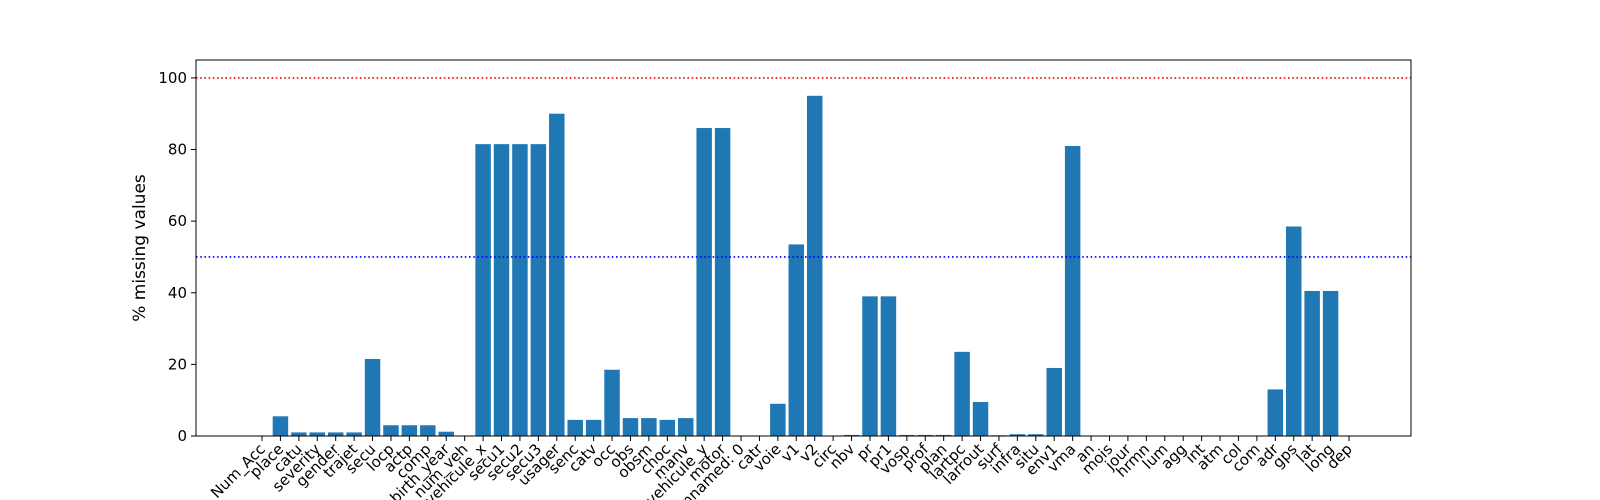 The height and width of the screenshot is (500, 1600). What do you see at coordinates (140, 248) in the screenshot?
I see `y-axis-label: % missing values` at bounding box center [140, 248].